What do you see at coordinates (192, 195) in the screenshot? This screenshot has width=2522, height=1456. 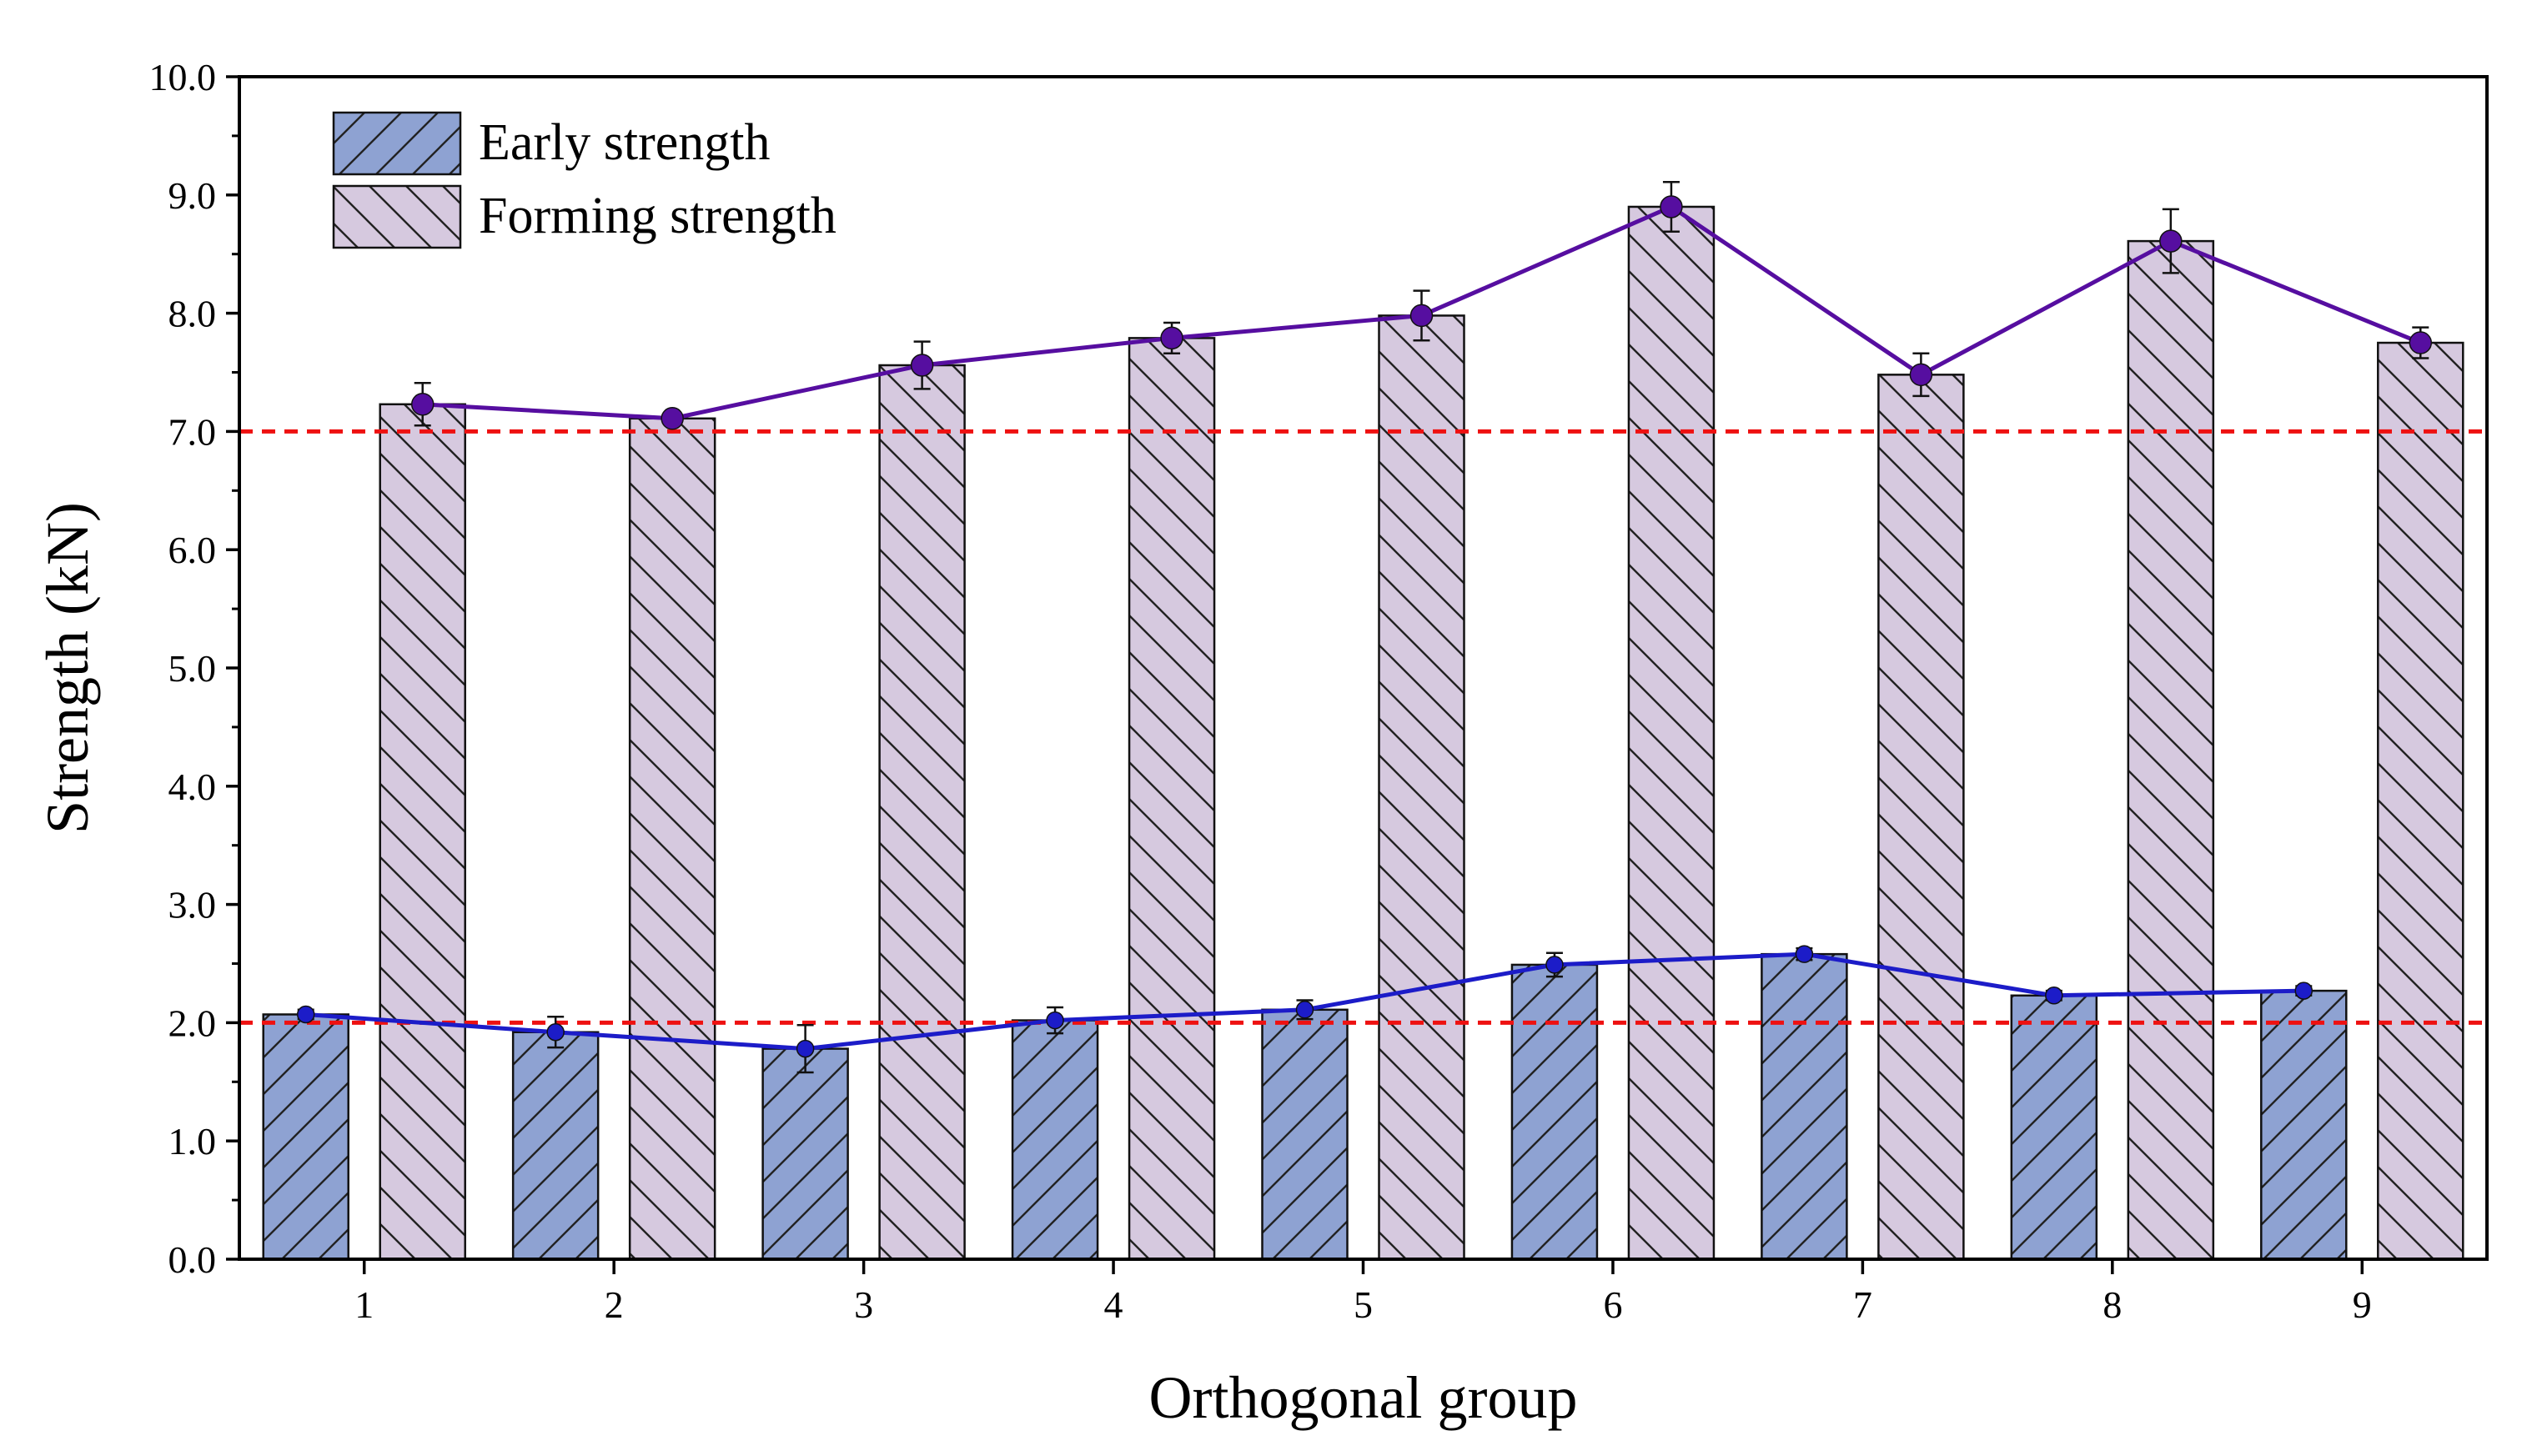 I see `y-tick-label-9: 9.0` at bounding box center [192, 195].